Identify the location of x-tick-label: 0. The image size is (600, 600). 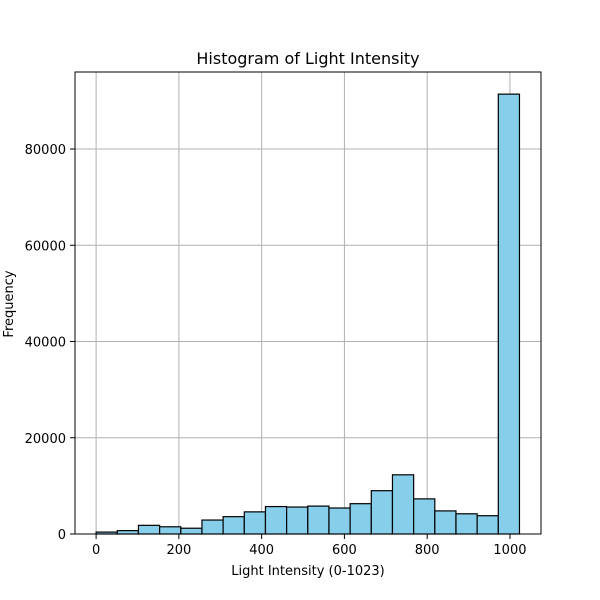
(96, 550).